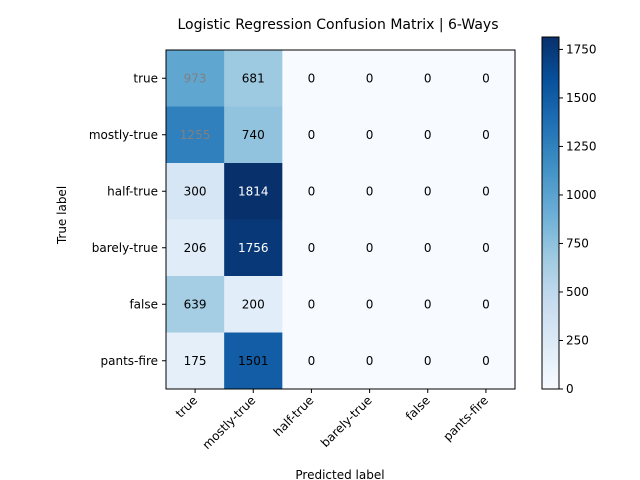  I want to click on y-tick-label: true, so click(145, 78).